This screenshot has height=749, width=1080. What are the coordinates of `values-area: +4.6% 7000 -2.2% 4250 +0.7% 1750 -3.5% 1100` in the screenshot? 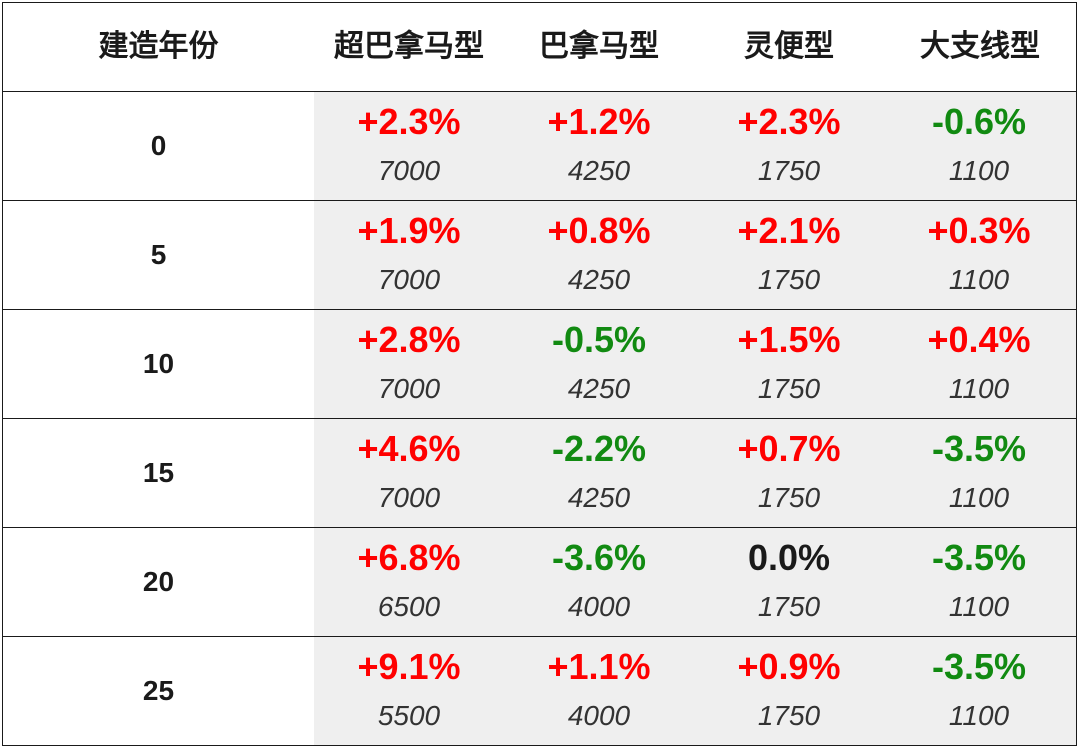 It's located at (695, 473).